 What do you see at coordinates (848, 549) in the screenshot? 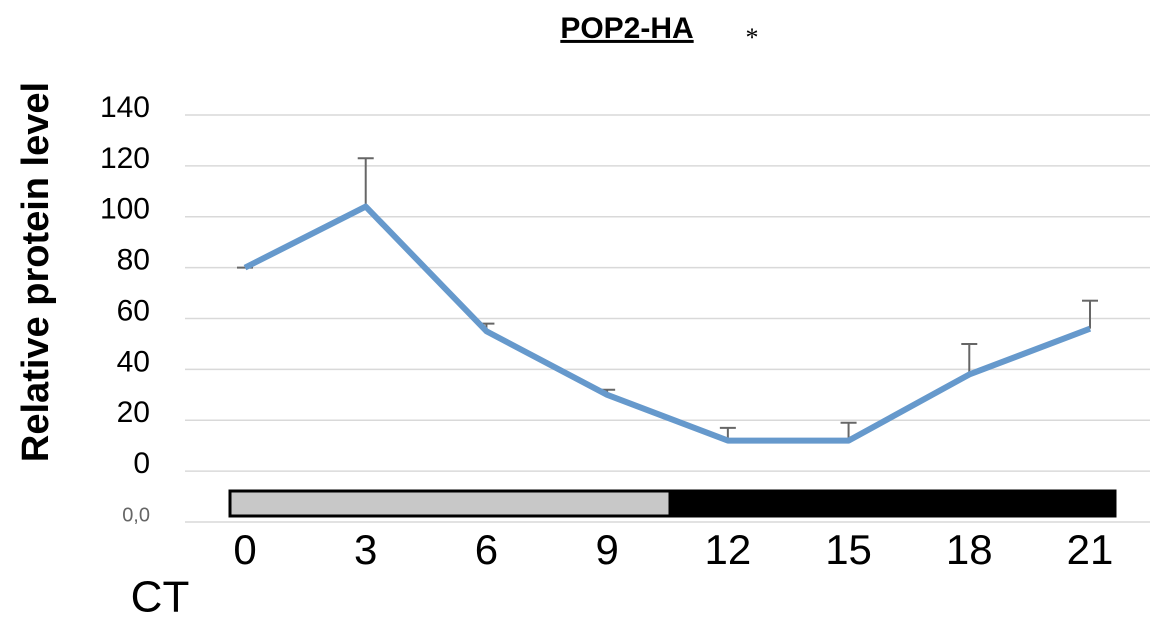
I see `x-tick-label: 15` at bounding box center [848, 549].